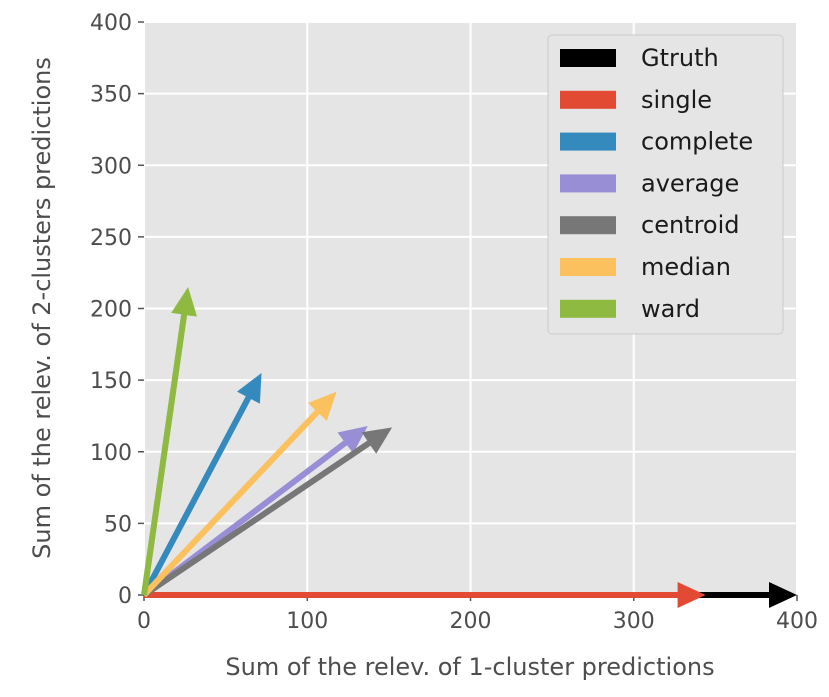 This screenshot has width=829, height=697. What do you see at coordinates (118, 524) in the screenshot?
I see `y-tick-label: 50` at bounding box center [118, 524].